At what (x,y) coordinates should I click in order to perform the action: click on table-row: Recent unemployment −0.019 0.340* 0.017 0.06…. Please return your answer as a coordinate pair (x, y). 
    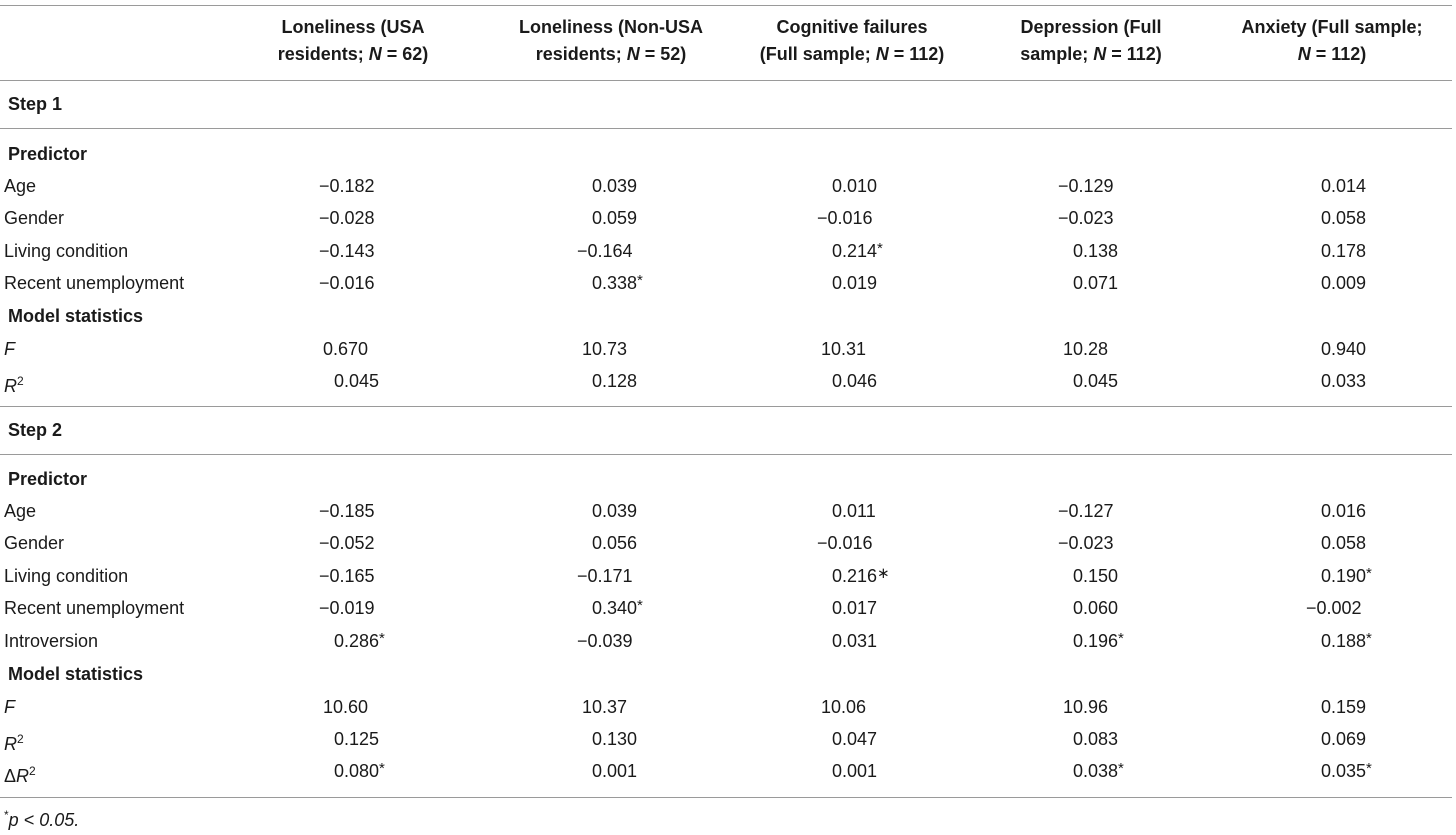
    Looking at the image, I should click on (728, 608).